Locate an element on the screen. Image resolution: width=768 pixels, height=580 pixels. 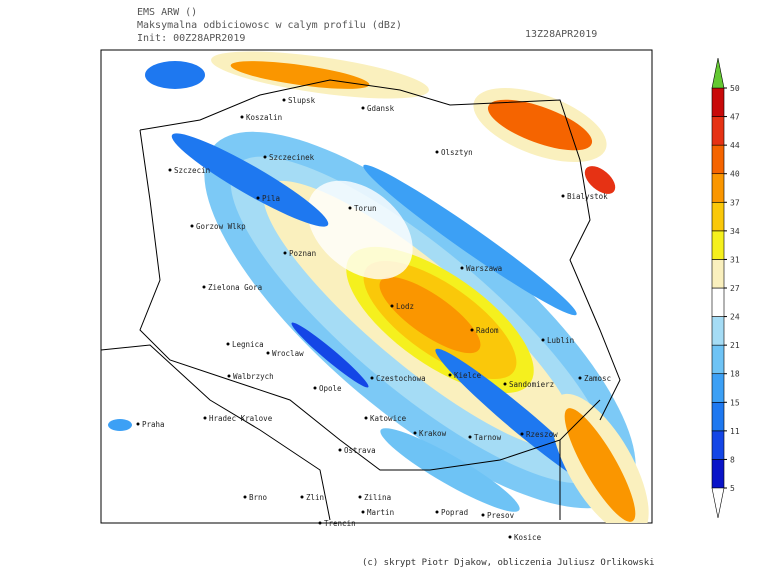
city-label: Slupsk is located at coordinates (302, 100).